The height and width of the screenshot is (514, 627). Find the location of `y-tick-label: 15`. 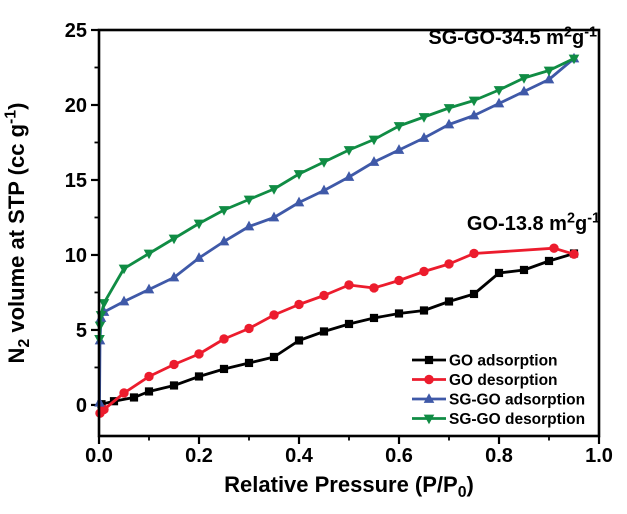

y-tick-label: 15 is located at coordinates (76, 181).